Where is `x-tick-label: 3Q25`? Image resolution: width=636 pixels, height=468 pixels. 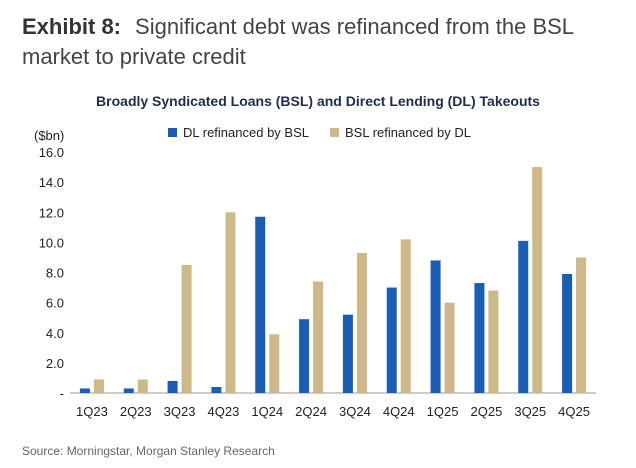 x-tick-label: 3Q25 is located at coordinates (530, 411).